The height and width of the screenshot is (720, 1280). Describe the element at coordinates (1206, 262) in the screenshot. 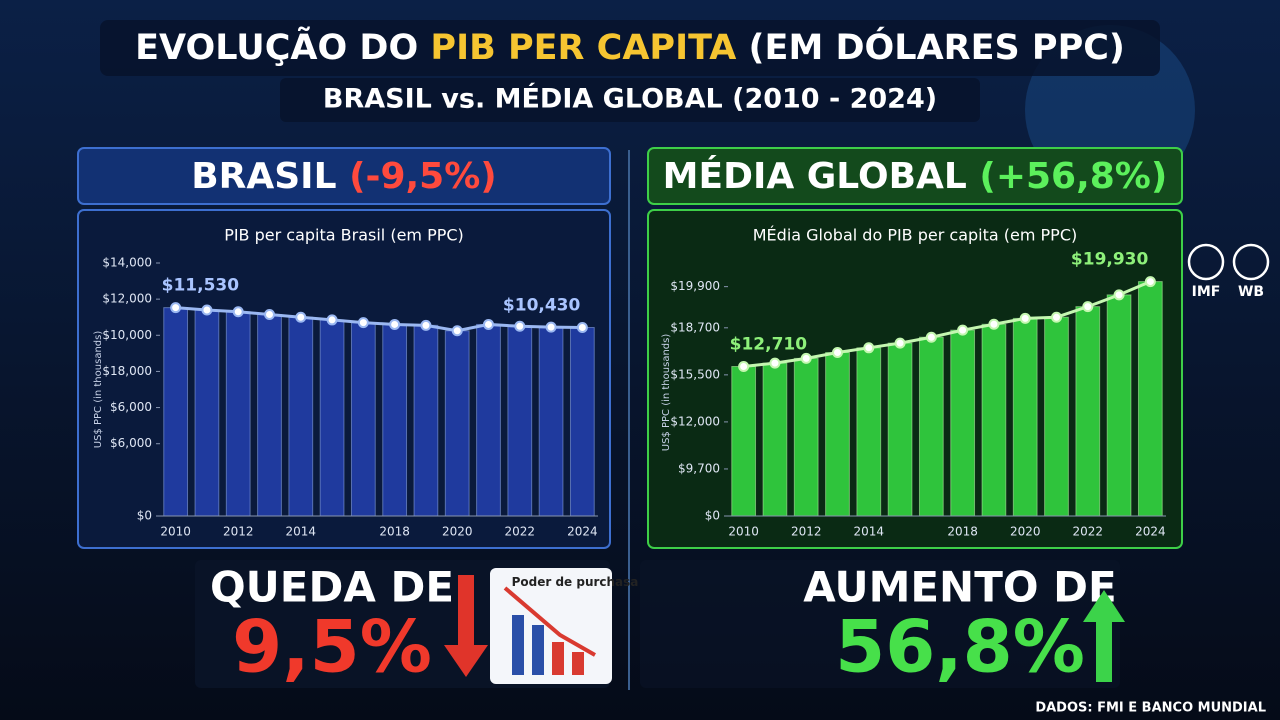

I see `imf-icon` at that location.